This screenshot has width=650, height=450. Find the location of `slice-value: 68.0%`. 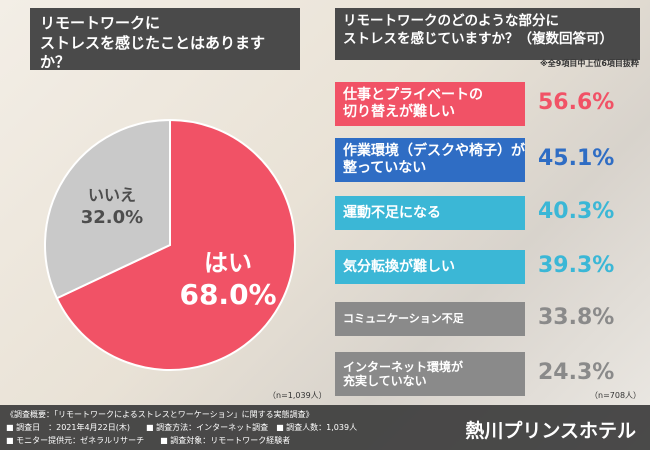

slice-value: 68.0% is located at coordinates (227, 294).